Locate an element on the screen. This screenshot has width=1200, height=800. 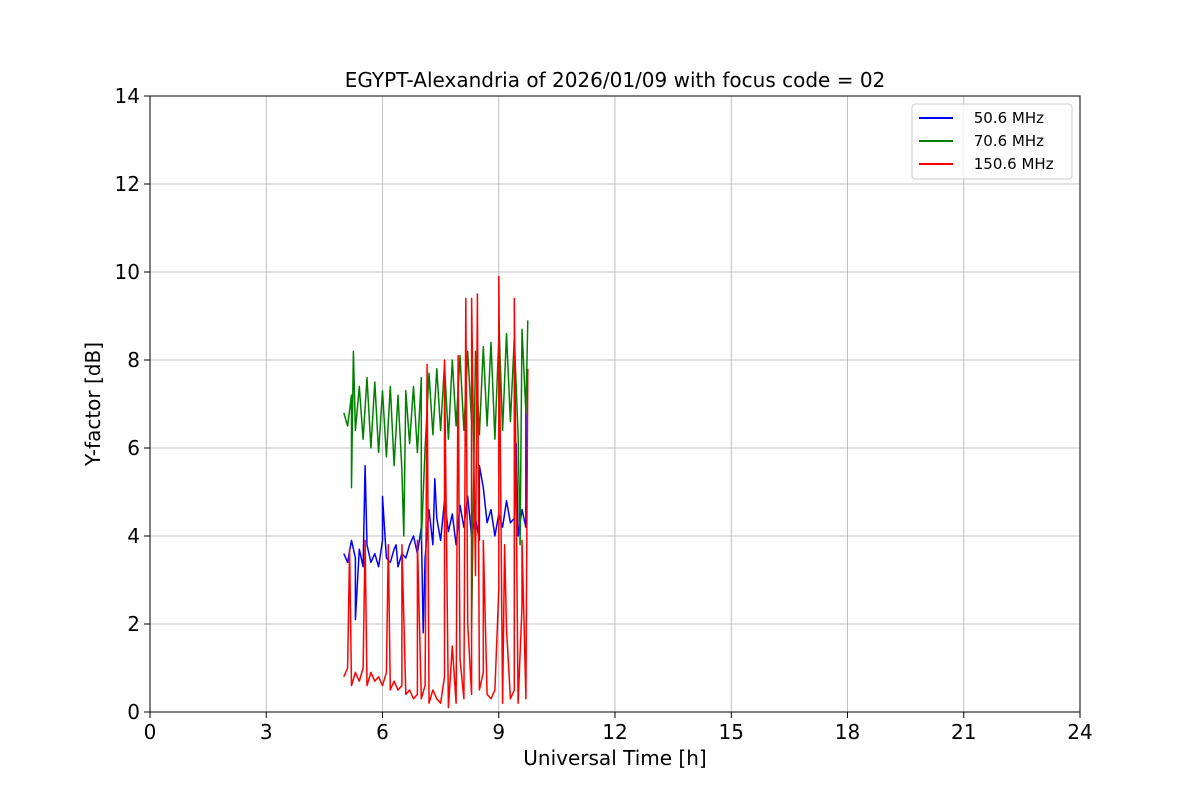
x-tick-label: 21 is located at coordinates (963, 732).